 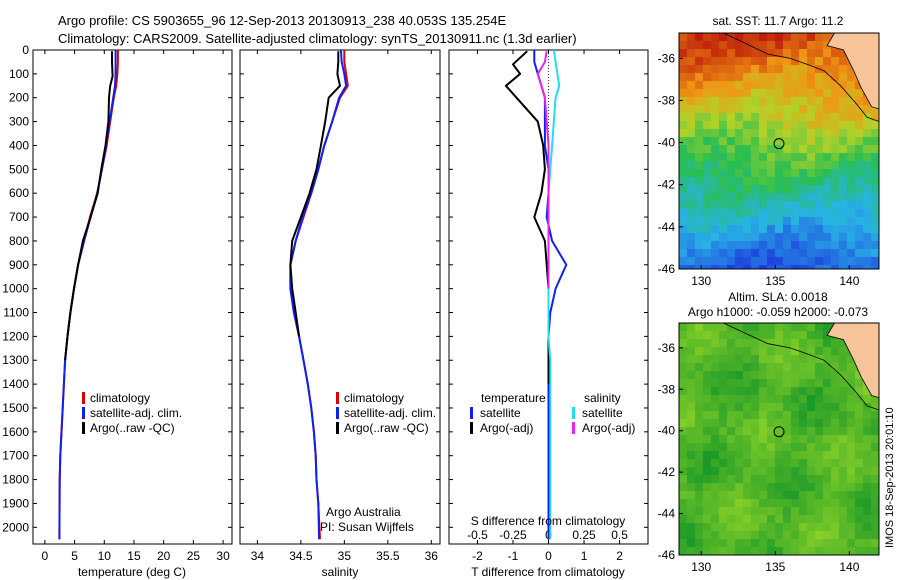 What do you see at coordinates (584, 535) in the screenshot?
I see `top-x-tick-label: 0.25` at bounding box center [584, 535].